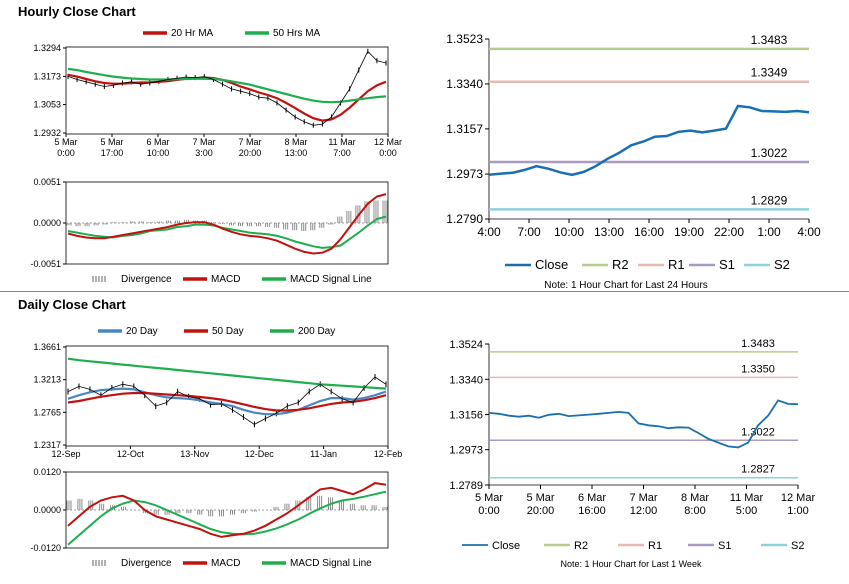 The image size is (849, 584). What do you see at coordinates (47, 472) in the screenshot?
I see `y-tick-label: 0.0120` at bounding box center [47, 472].